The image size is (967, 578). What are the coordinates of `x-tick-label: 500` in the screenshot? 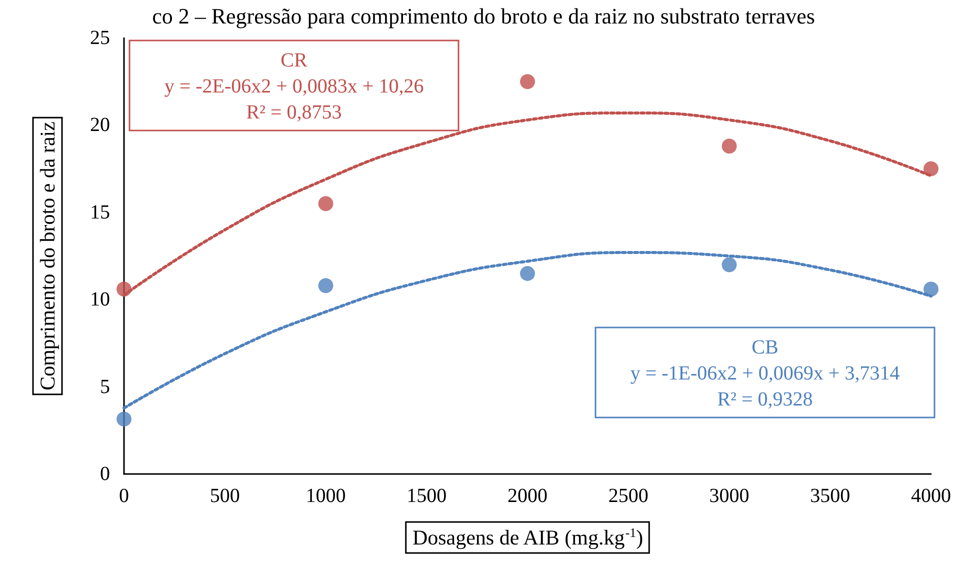 It's located at (225, 496).